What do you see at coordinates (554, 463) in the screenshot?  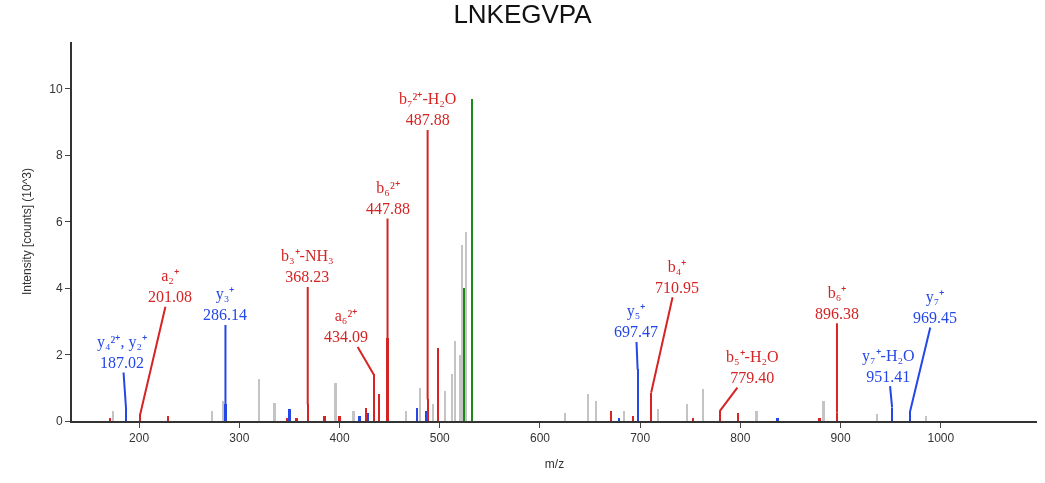 I see `x-axis-title: m/z` at bounding box center [554, 463].